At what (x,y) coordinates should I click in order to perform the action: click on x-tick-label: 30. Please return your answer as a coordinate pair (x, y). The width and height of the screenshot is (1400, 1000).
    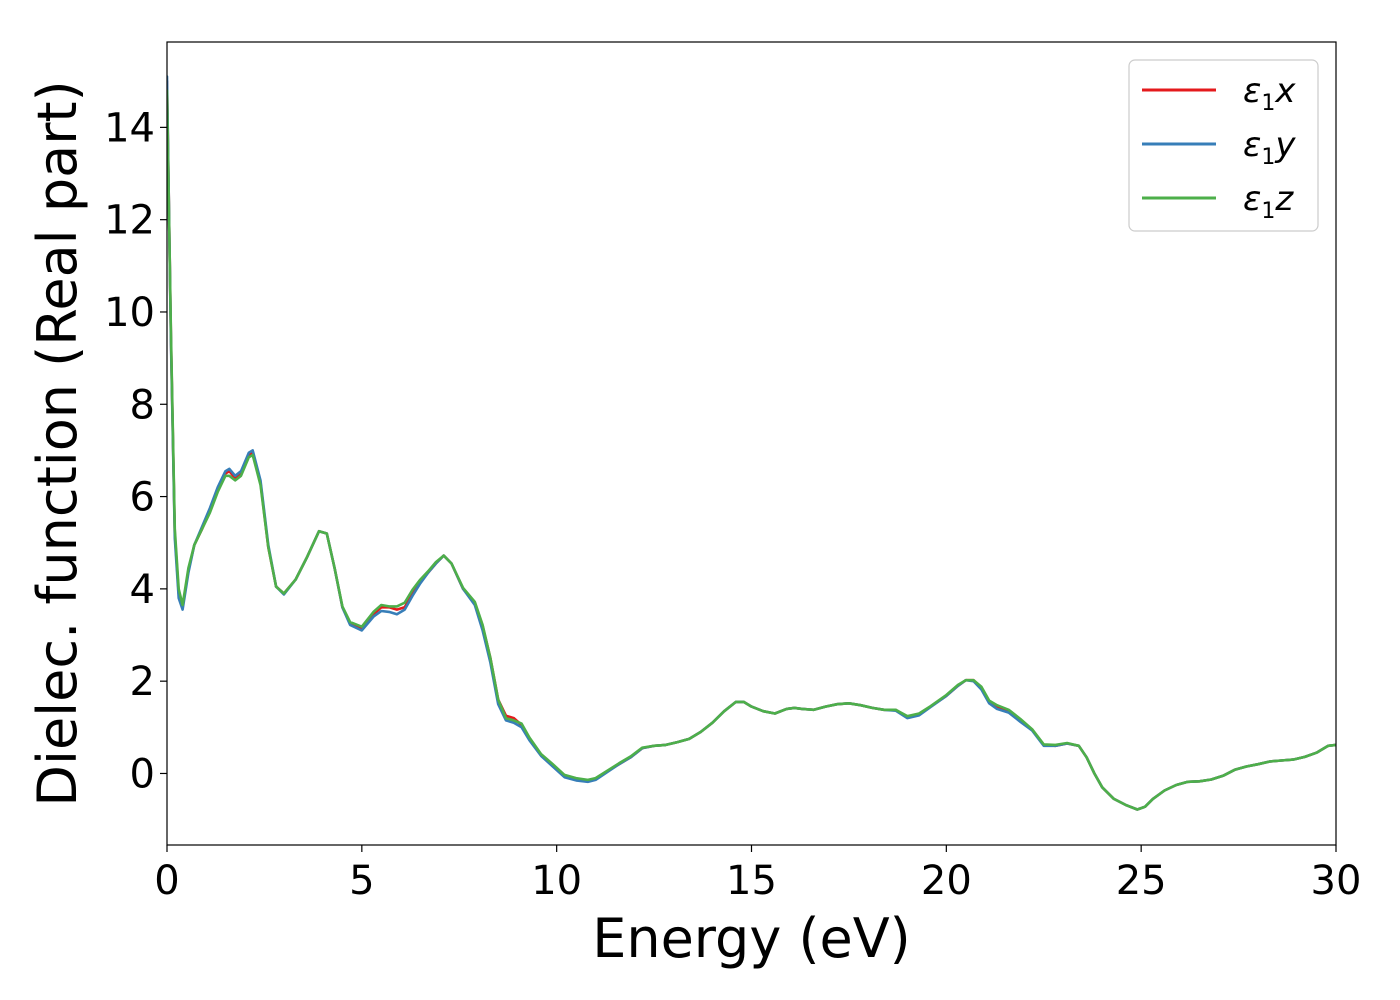
    Looking at the image, I should click on (1336, 881).